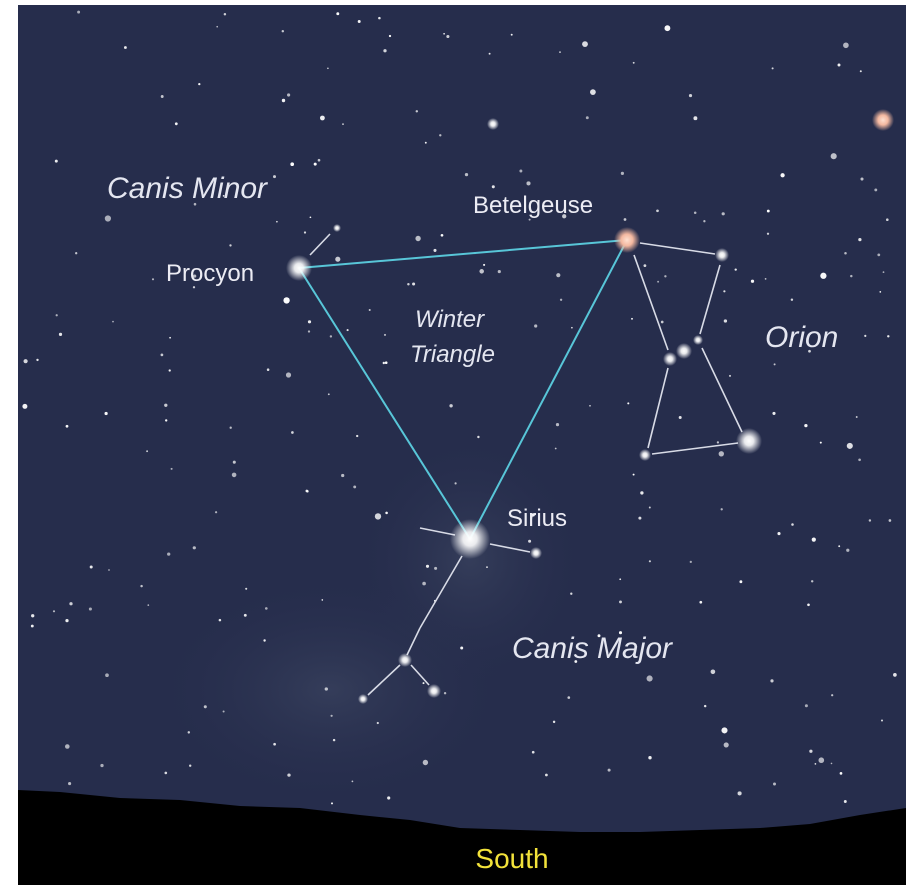 This screenshot has width=906, height=885. I want to click on constellation-label: Canis Major, so click(592, 648).